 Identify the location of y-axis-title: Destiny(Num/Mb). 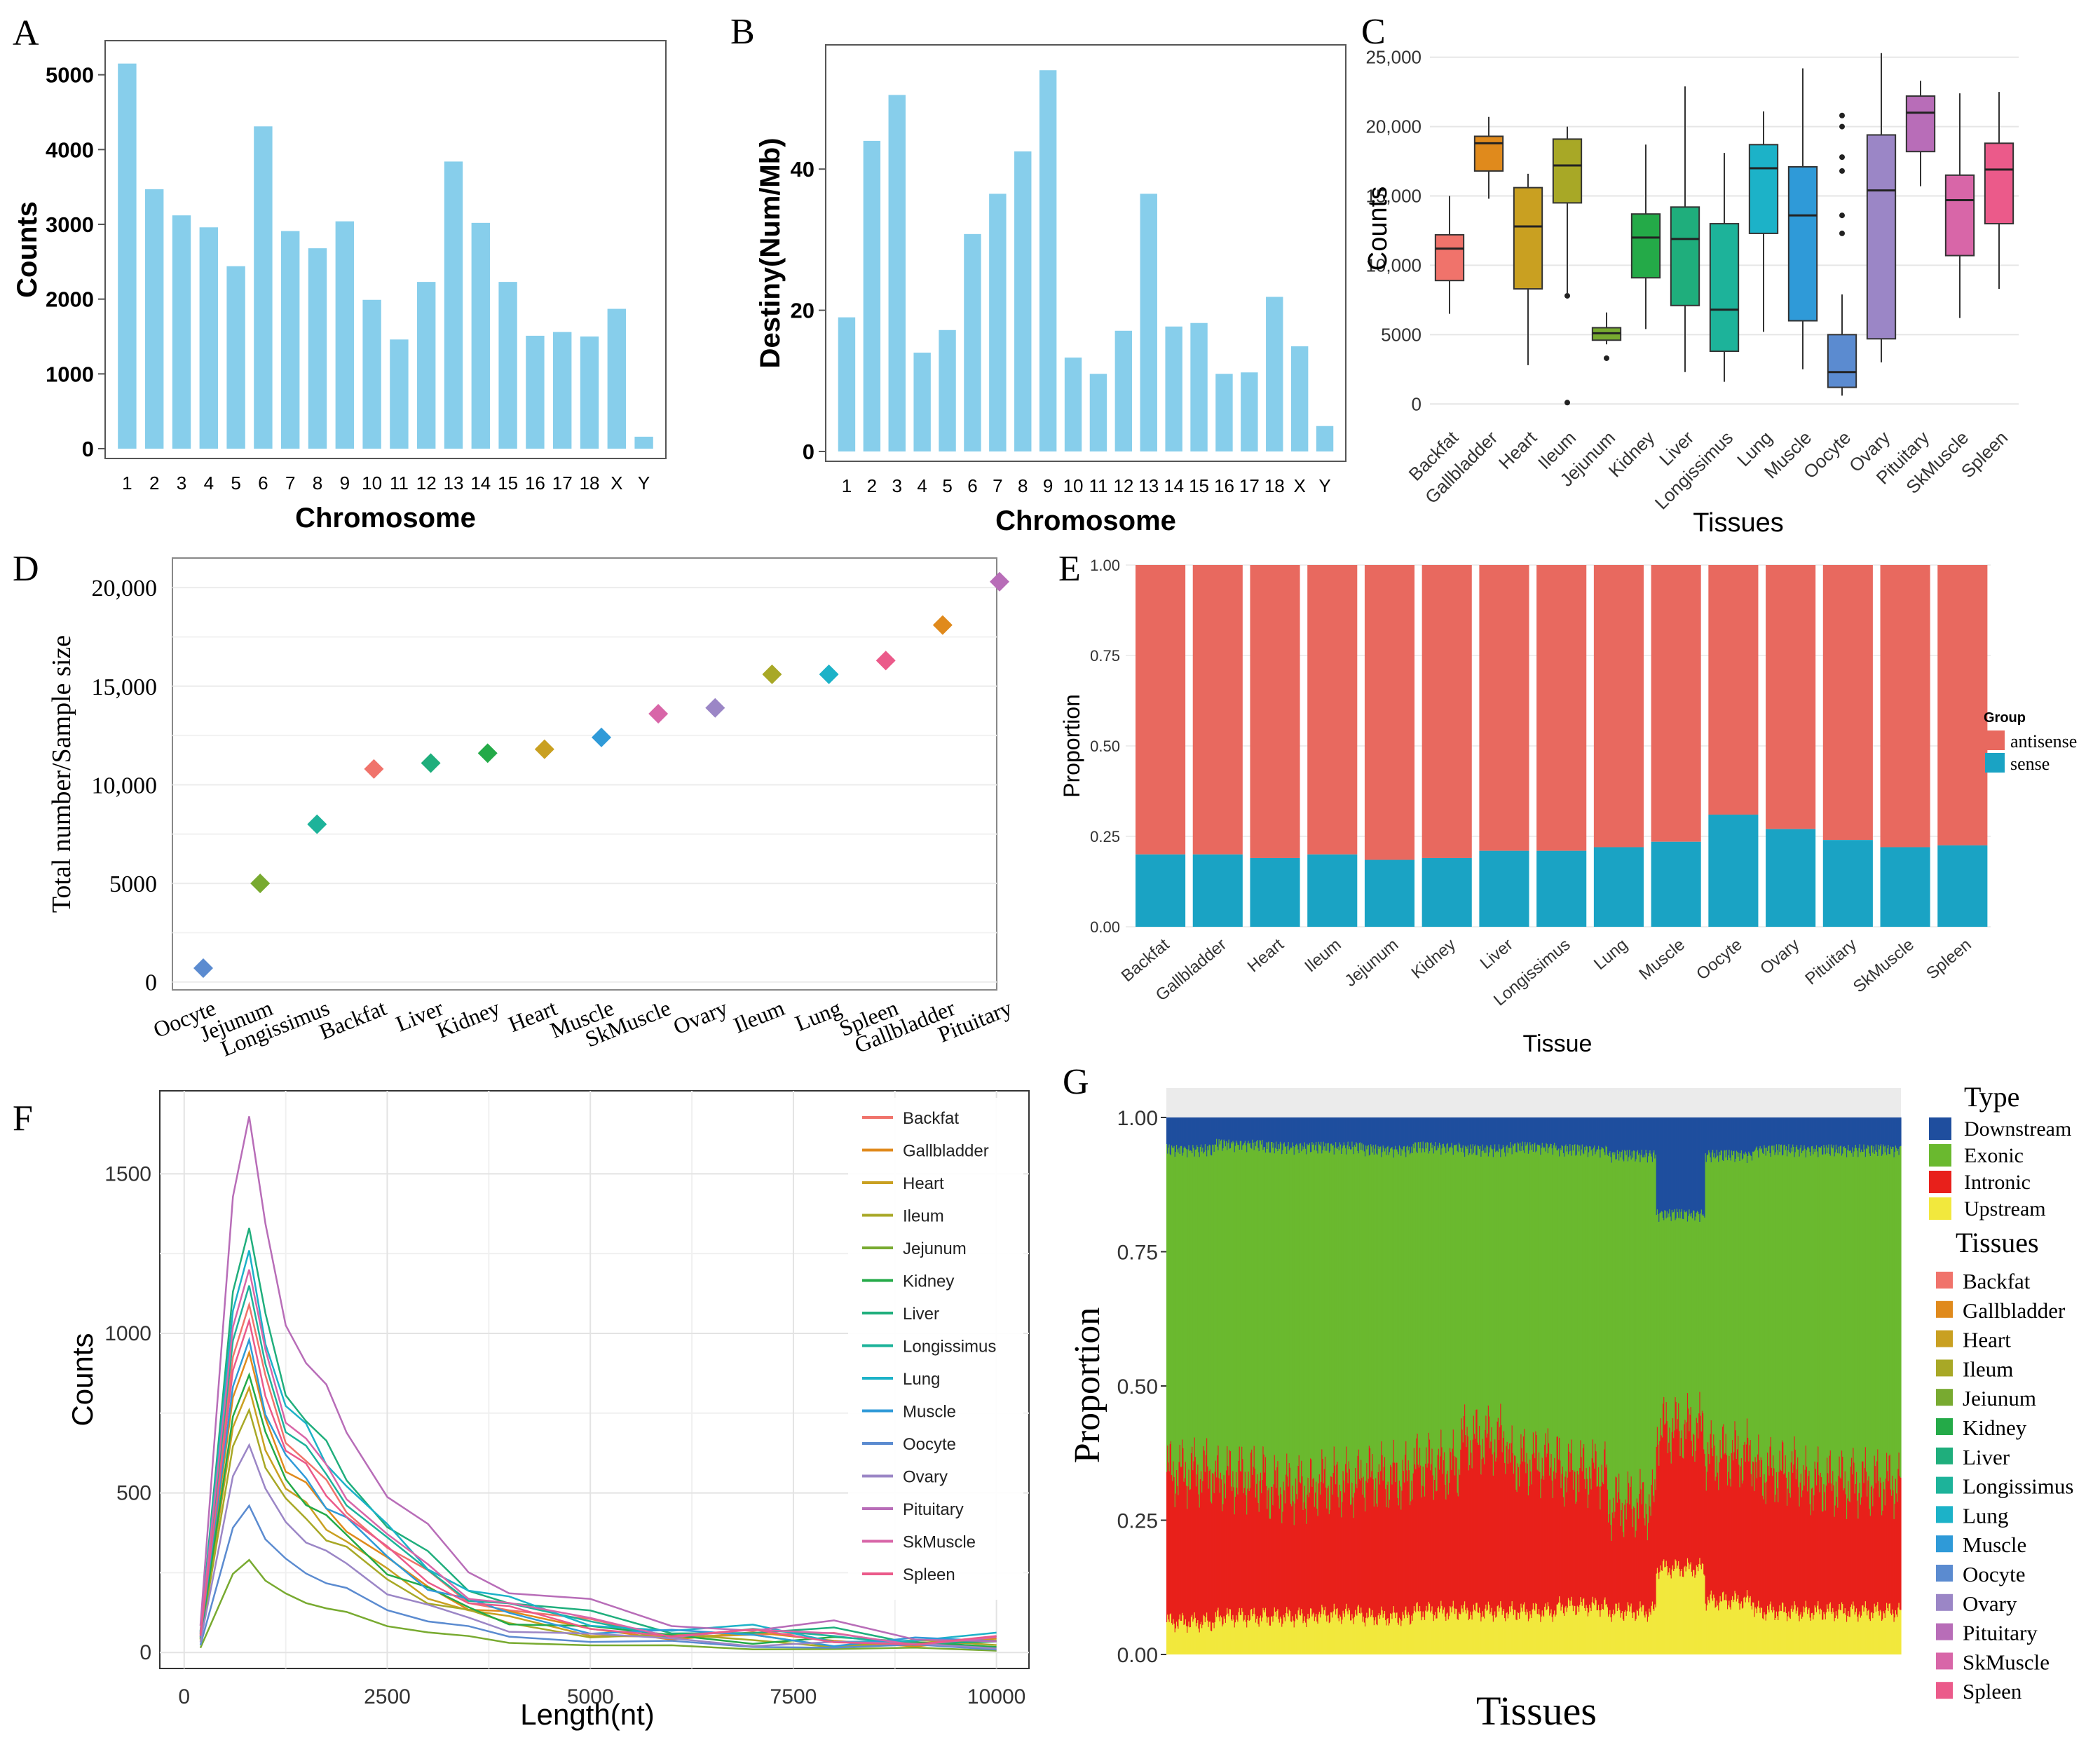
(770, 254).